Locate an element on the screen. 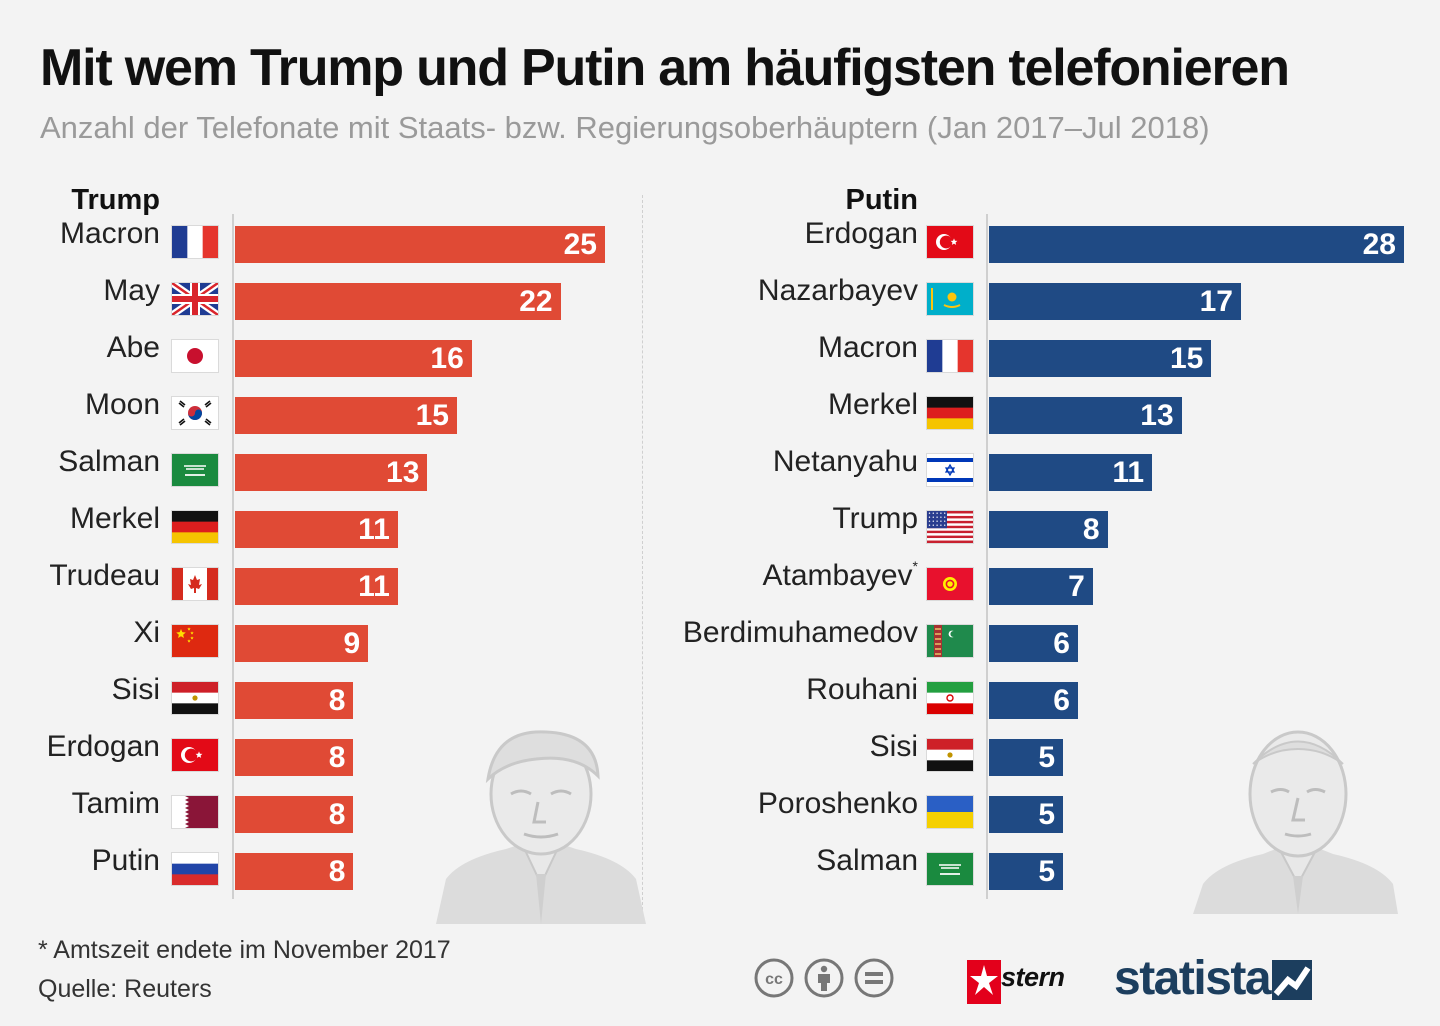  putin-axis is located at coordinates (987, 556).